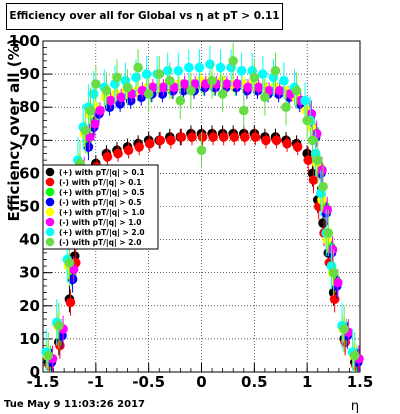 The height and width of the screenshot is (414, 400). What do you see at coordinates (102, 213) in the screenshot?
I see `legend-label: (+) with pT/|q| > 1.0` at bounding box center [102, 213].